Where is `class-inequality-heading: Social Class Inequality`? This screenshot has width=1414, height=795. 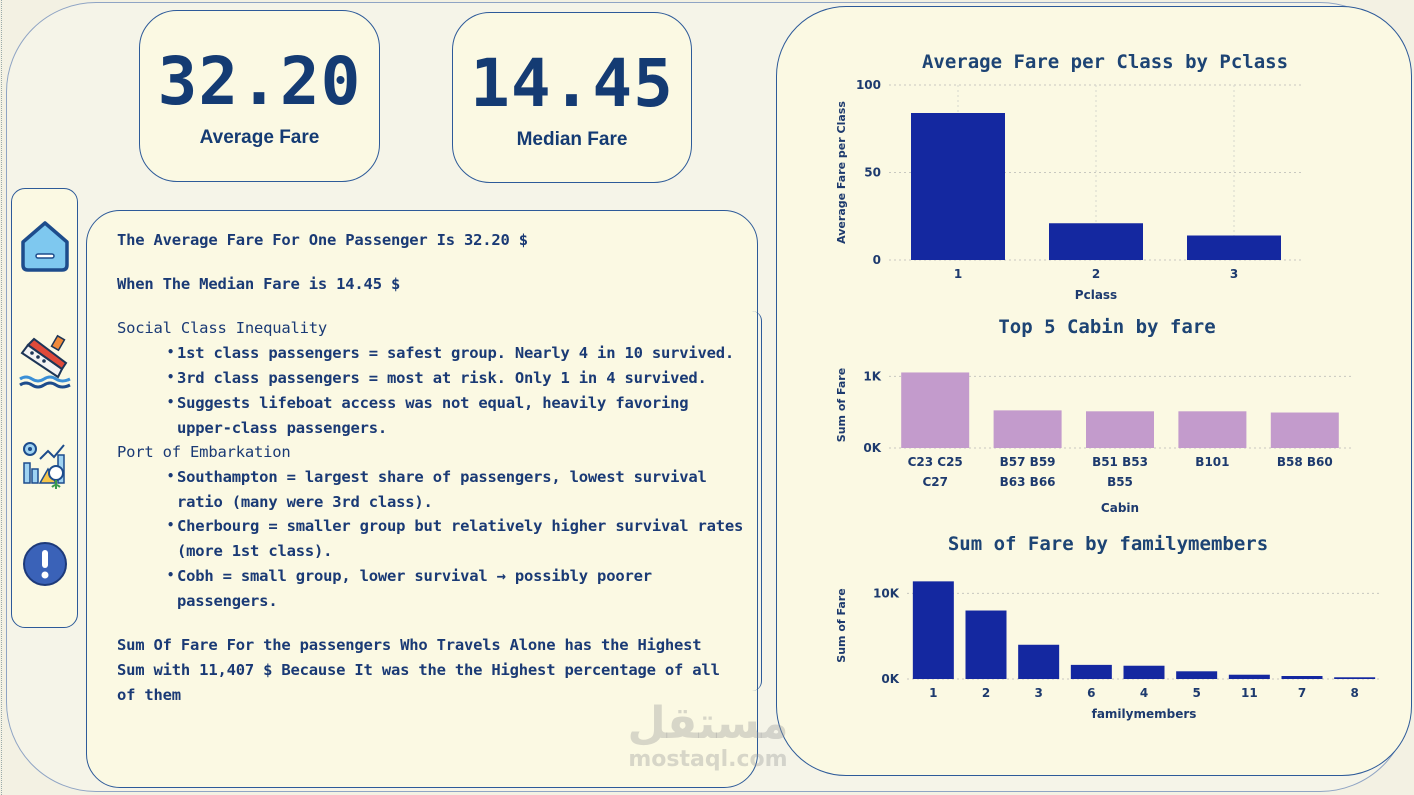 class-inequality-heading: Social Class Inequality is located at coordinates (222, 328).